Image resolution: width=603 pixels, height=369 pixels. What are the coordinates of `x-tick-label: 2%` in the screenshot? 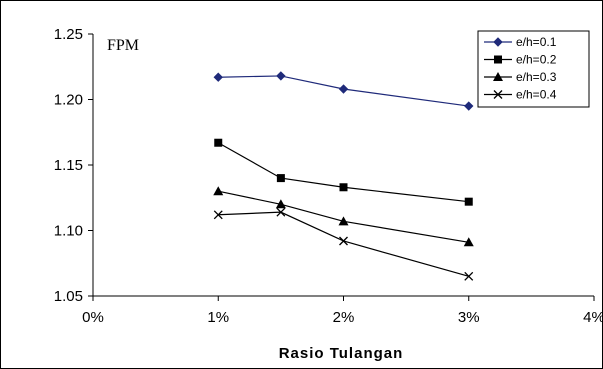 It's located at (344, 317).